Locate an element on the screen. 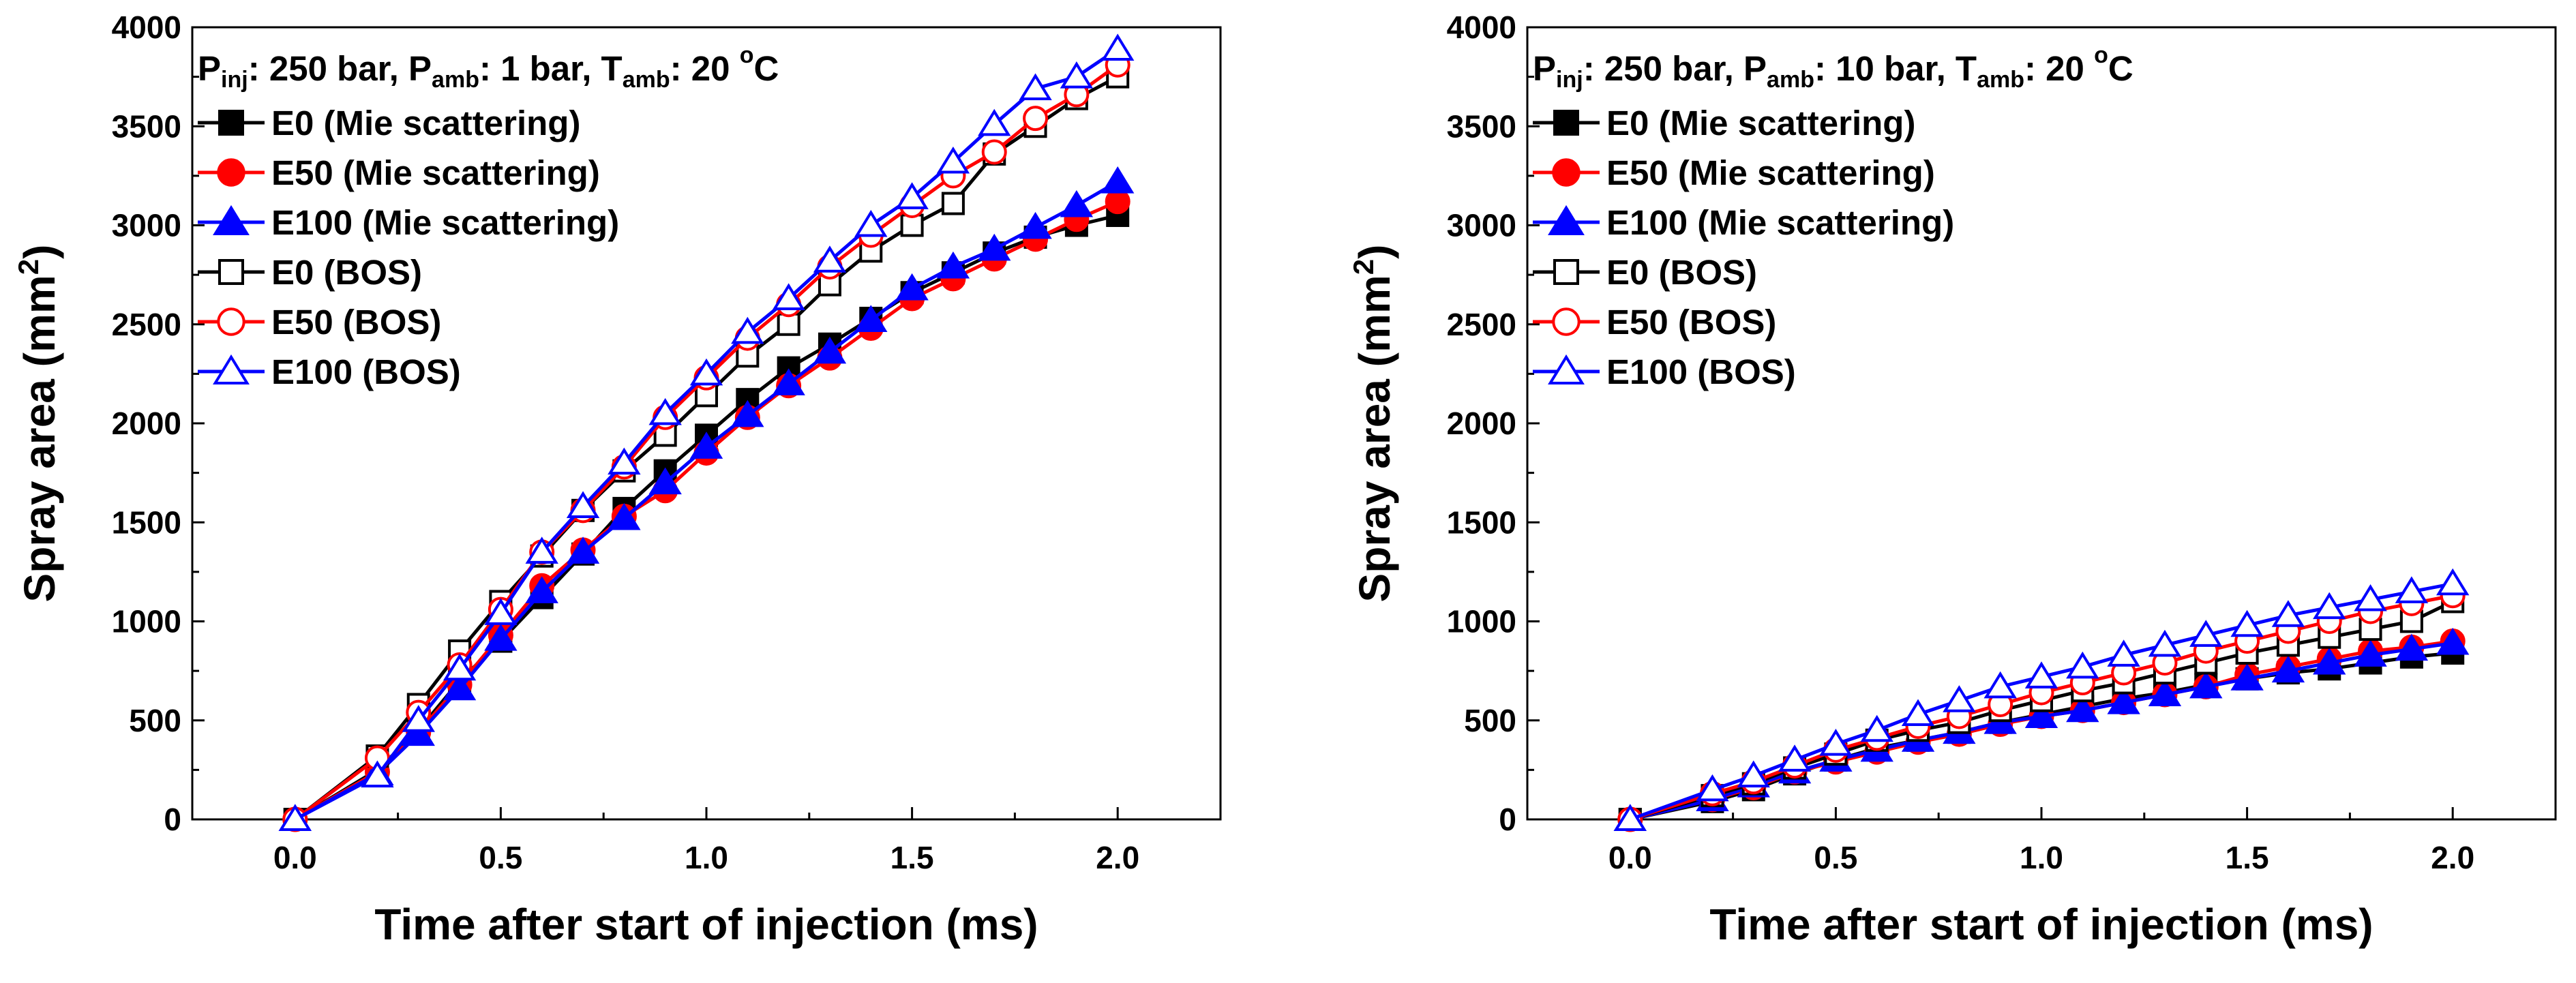  panel-left-y-axis-title-end: ) is located at coordinates (39, 252).